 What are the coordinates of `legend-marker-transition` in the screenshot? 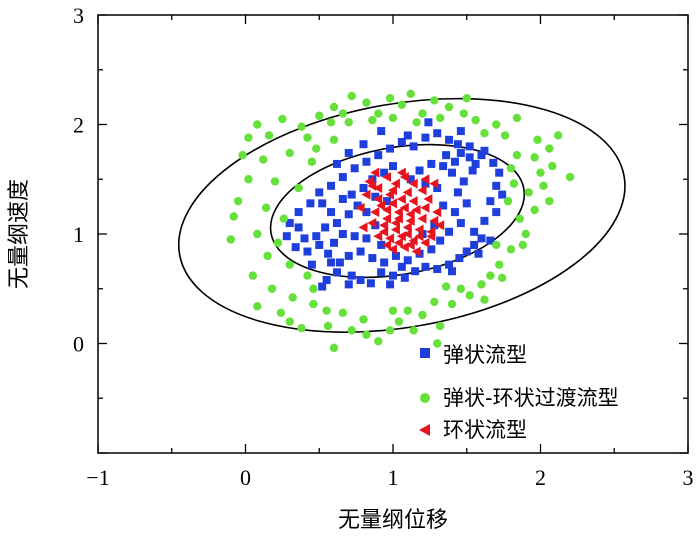 It's located at (425, 398).